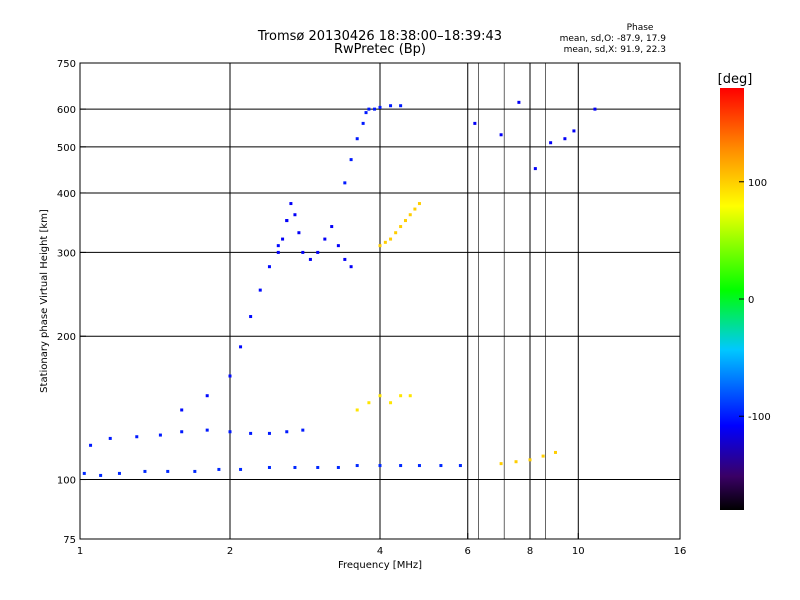 The width and height of the screenshot is (800, 600). What do you see at coordinates (66, 194) in the screenshot?
I see `y-tick-label: 400` at bounding box center [66, 194].